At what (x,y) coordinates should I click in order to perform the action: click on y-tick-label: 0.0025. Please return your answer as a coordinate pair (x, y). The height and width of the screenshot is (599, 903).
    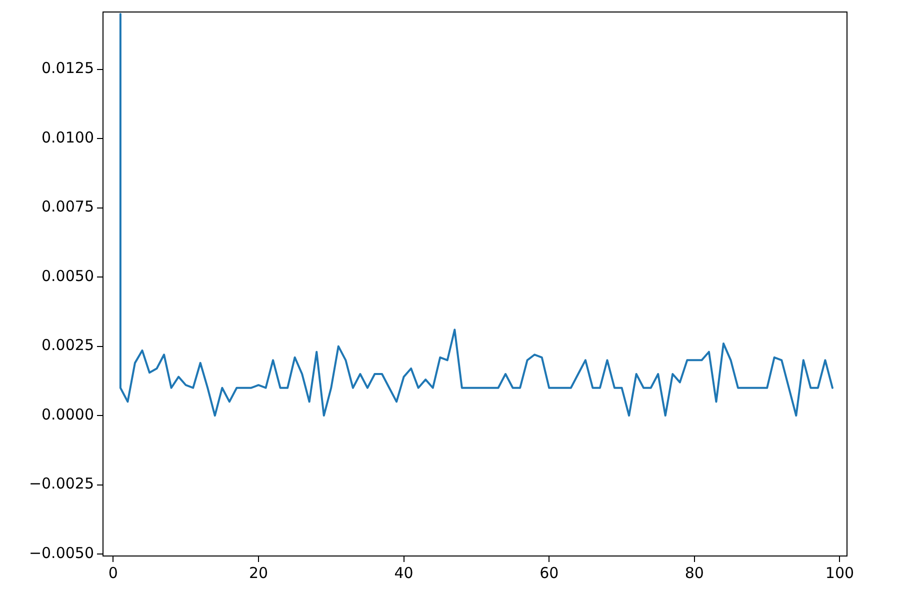
    Looking at the image, I should click on (68, 345).